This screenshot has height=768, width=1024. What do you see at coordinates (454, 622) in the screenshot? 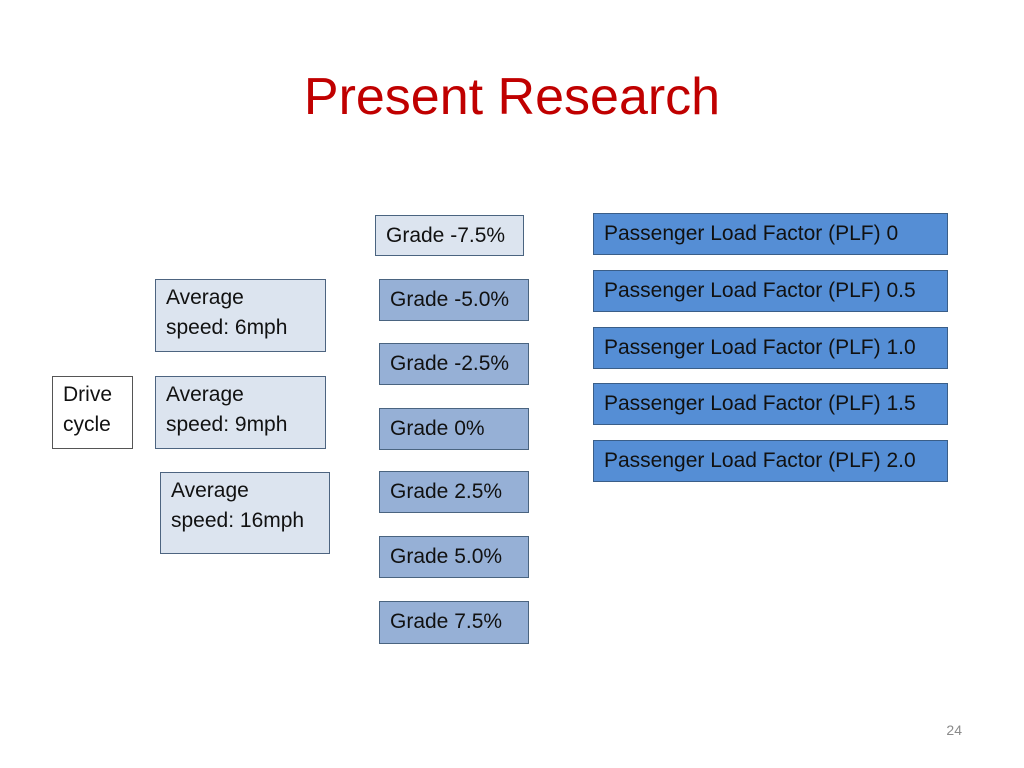
I see `grade-box-7-5: Grade 7.5%` at bounding box center [454, 622].